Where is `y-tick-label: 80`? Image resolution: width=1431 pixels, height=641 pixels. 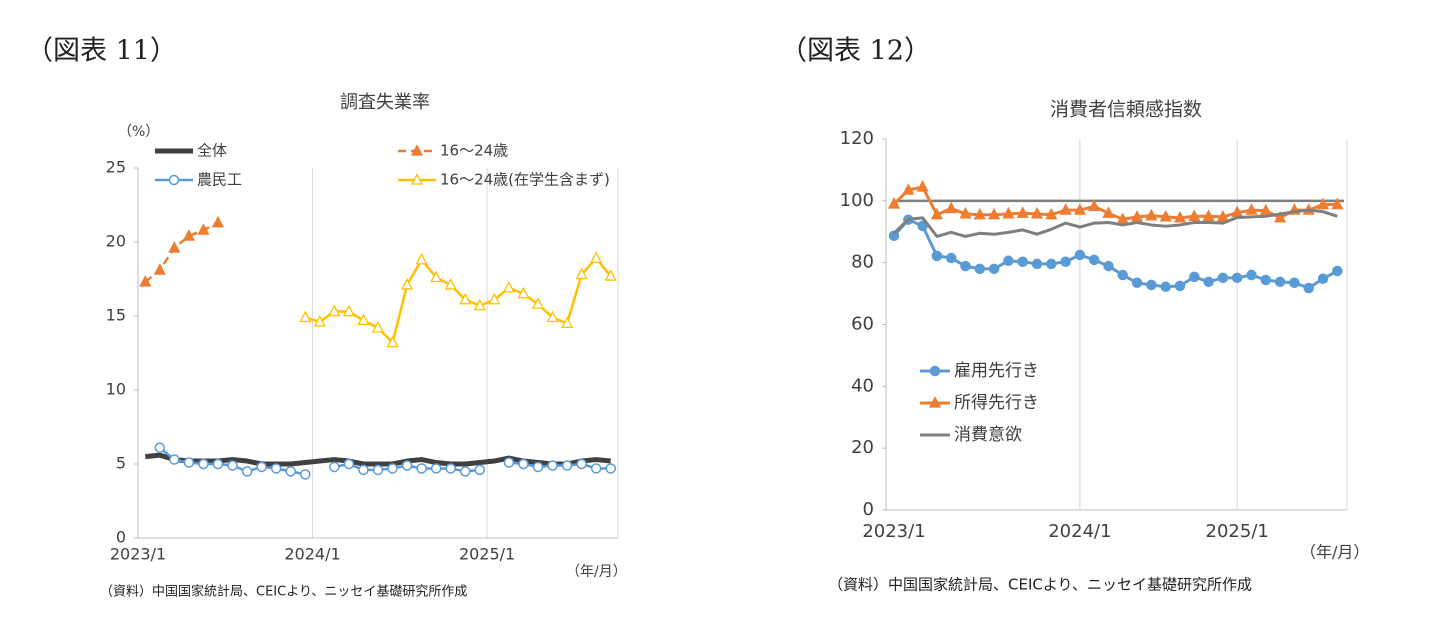
y-tick-label: 80 is located at coordinates (862, 262).